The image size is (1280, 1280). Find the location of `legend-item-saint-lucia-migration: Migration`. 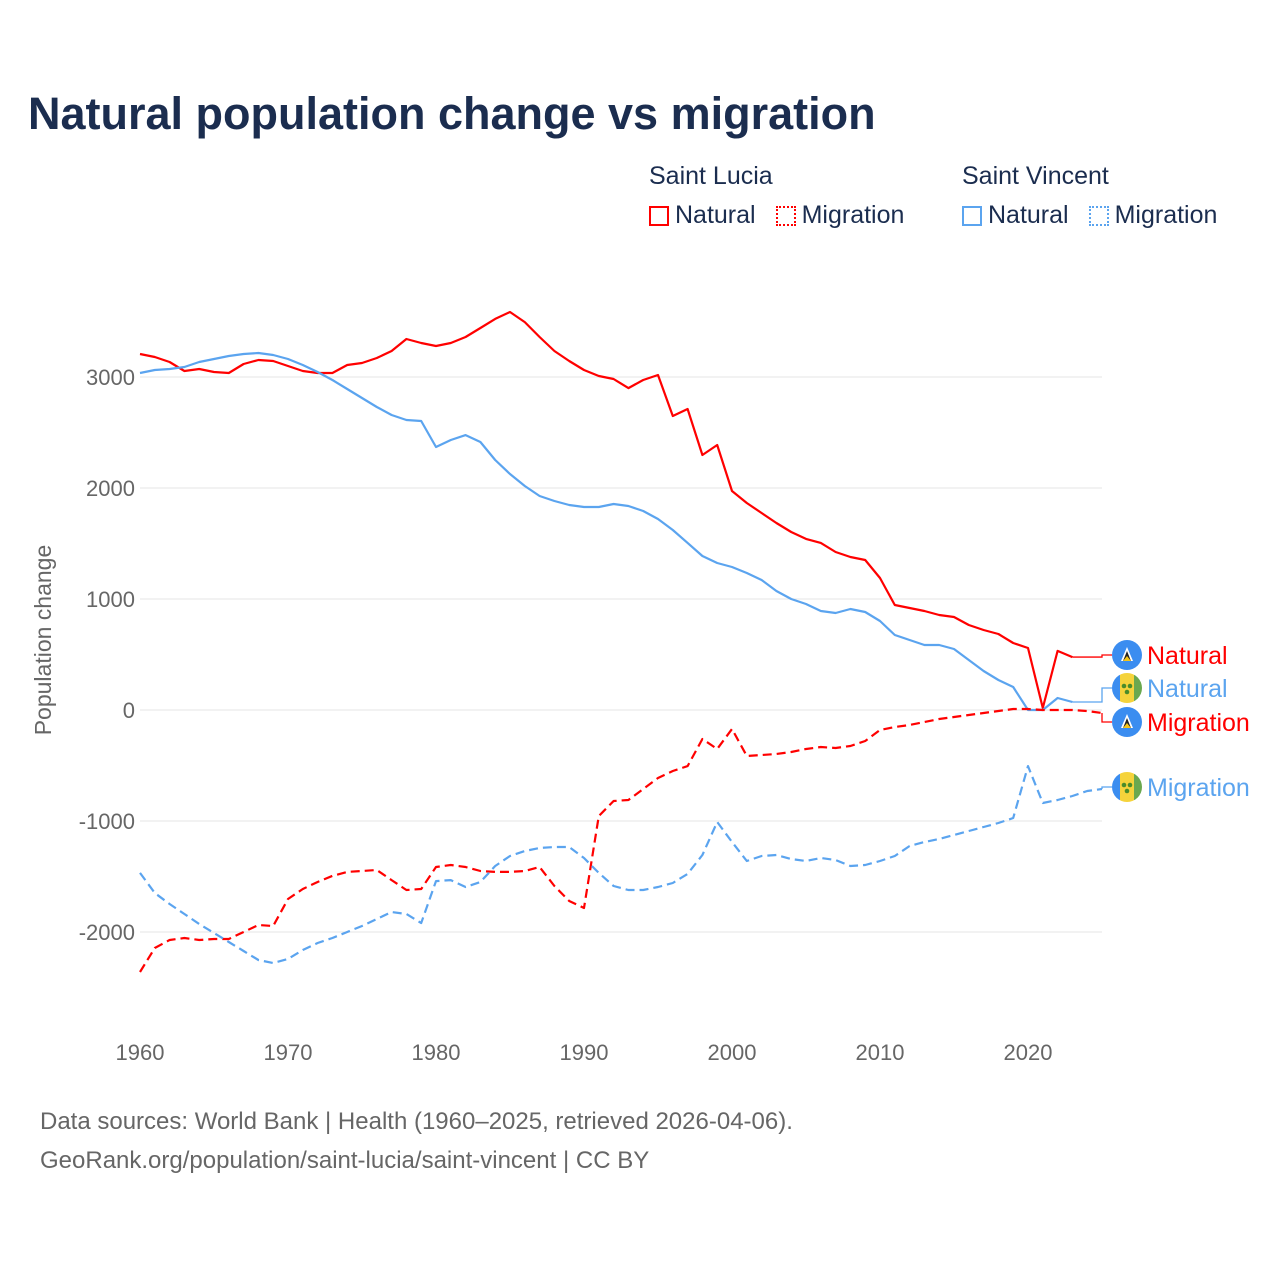

legend-item-saint-lucia-migration: Migration is located at coordinates (840, 215).